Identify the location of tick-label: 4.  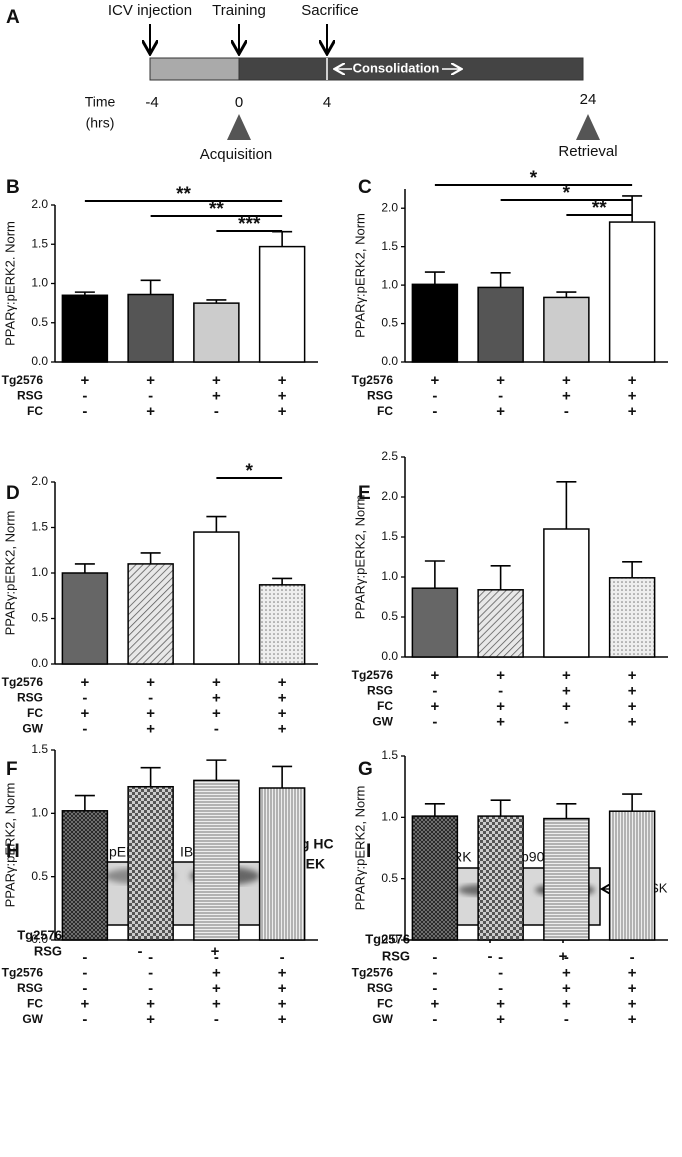
(327, 102).